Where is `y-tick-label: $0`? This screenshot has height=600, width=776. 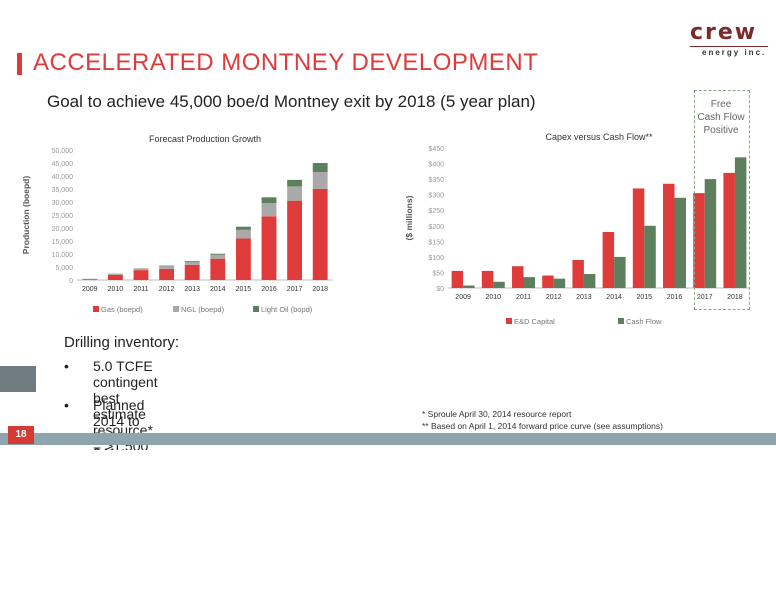
y-tick-label: $0 is located at coordinates (440, 289).